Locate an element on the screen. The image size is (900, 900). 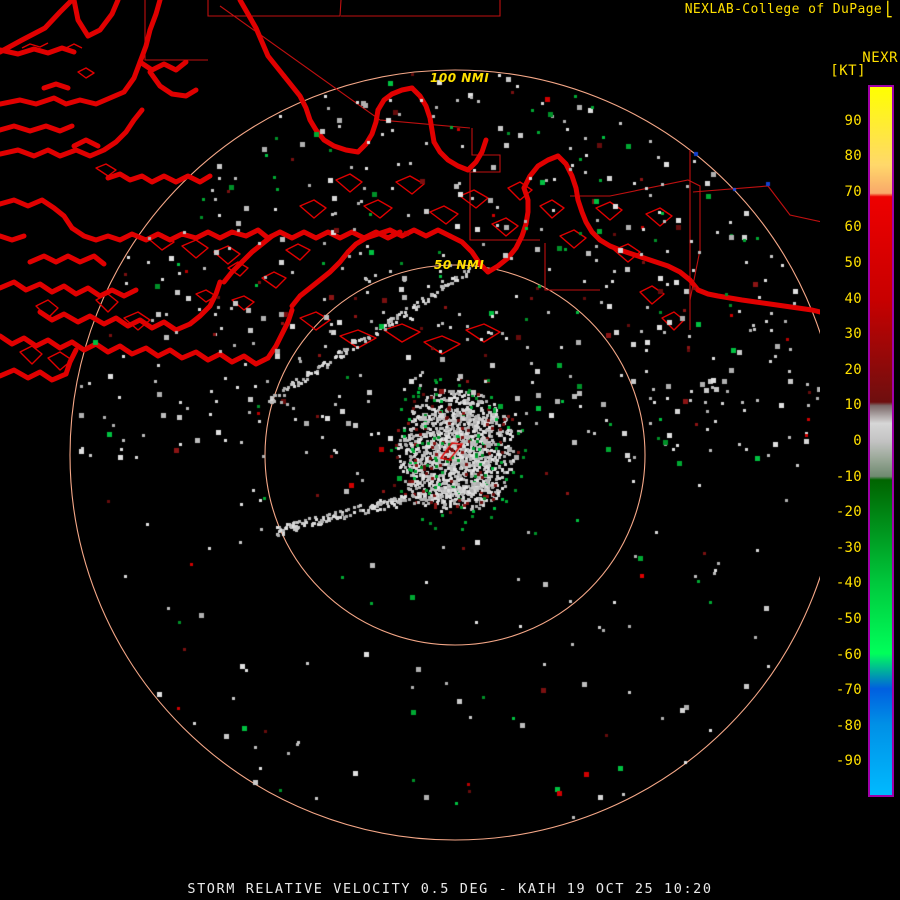
legend-tick-30: 30 is located at coordinates (853, 334).